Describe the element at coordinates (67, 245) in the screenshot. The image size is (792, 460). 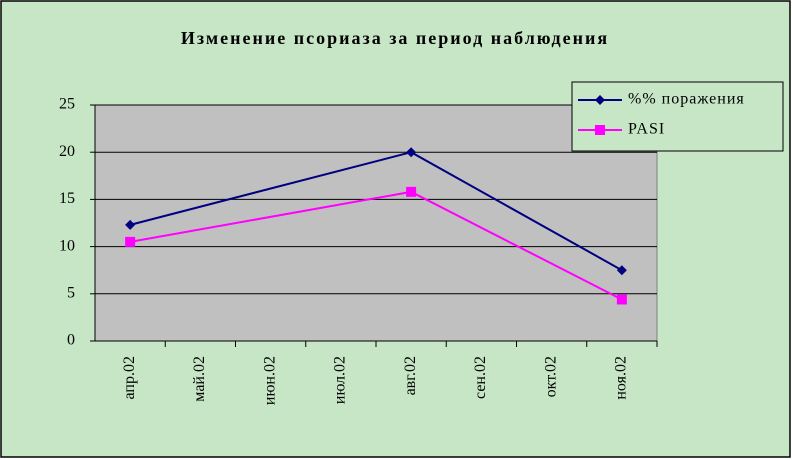
I see `y-tick-label: 10` at that location.